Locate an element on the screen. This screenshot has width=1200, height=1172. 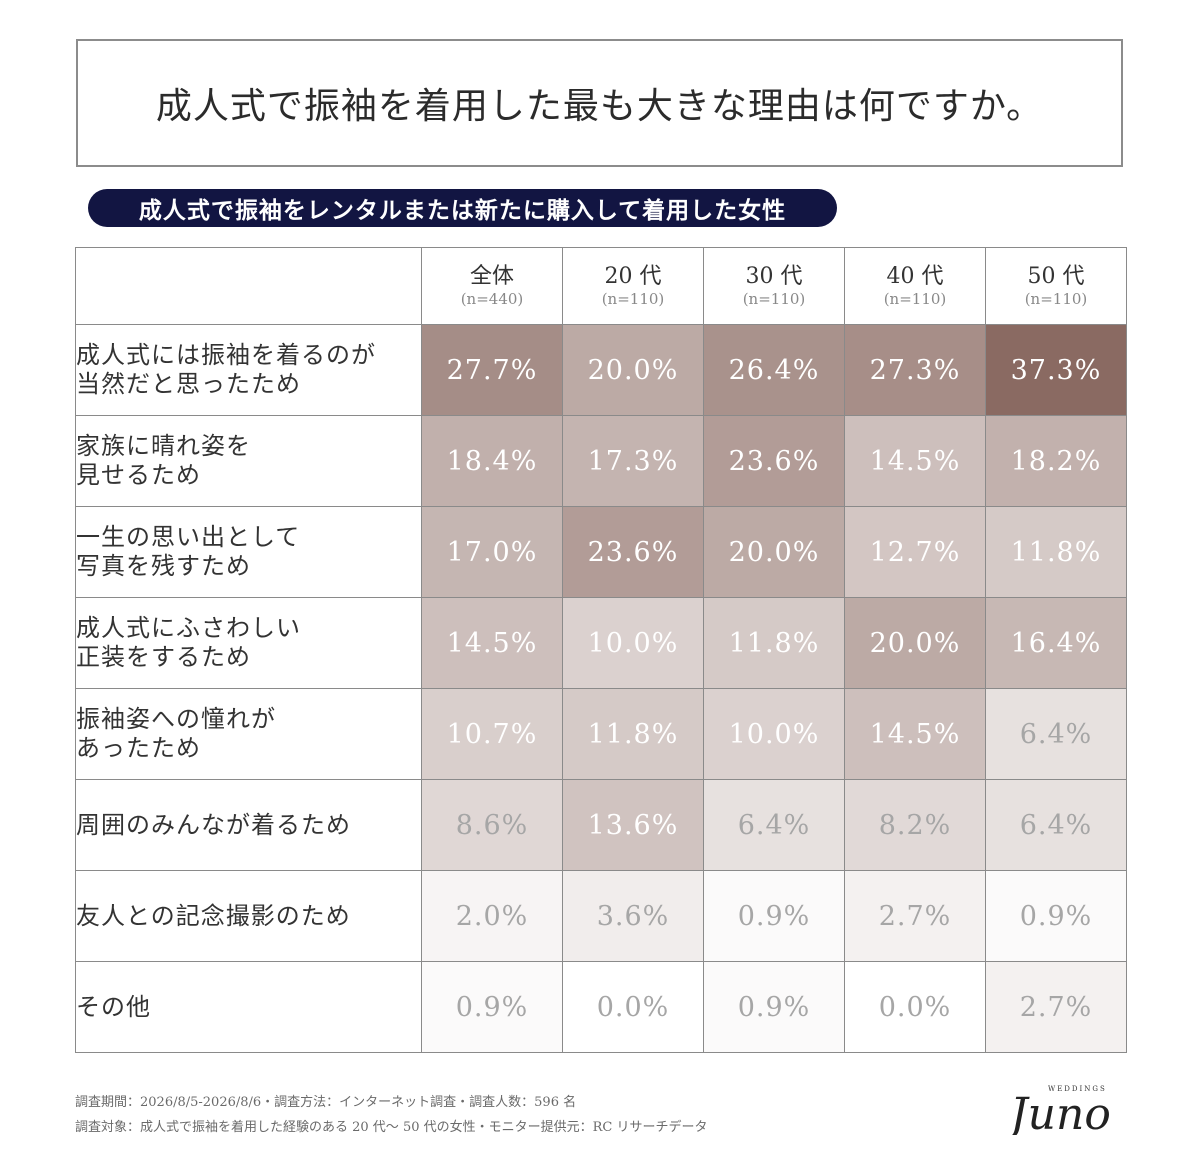
column-name: 40 代 is located at coordinates (915, 276).